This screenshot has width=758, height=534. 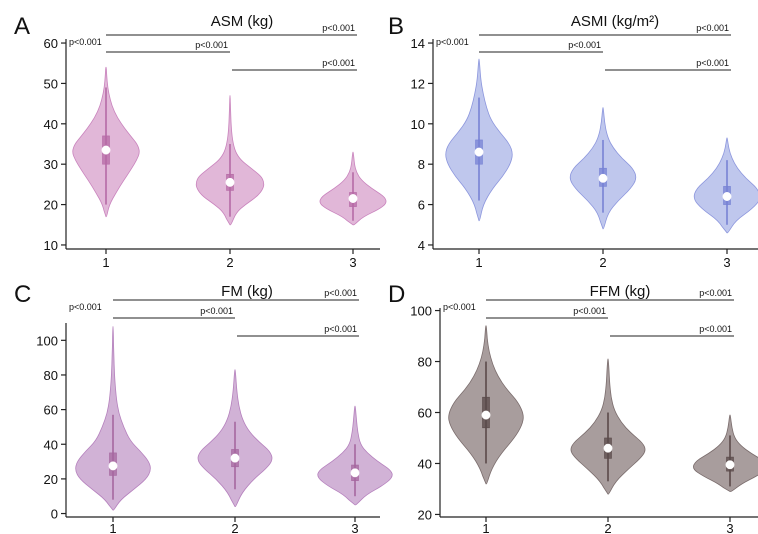 I want to click on y-tick-label: 30, so click(x=51, y=164).